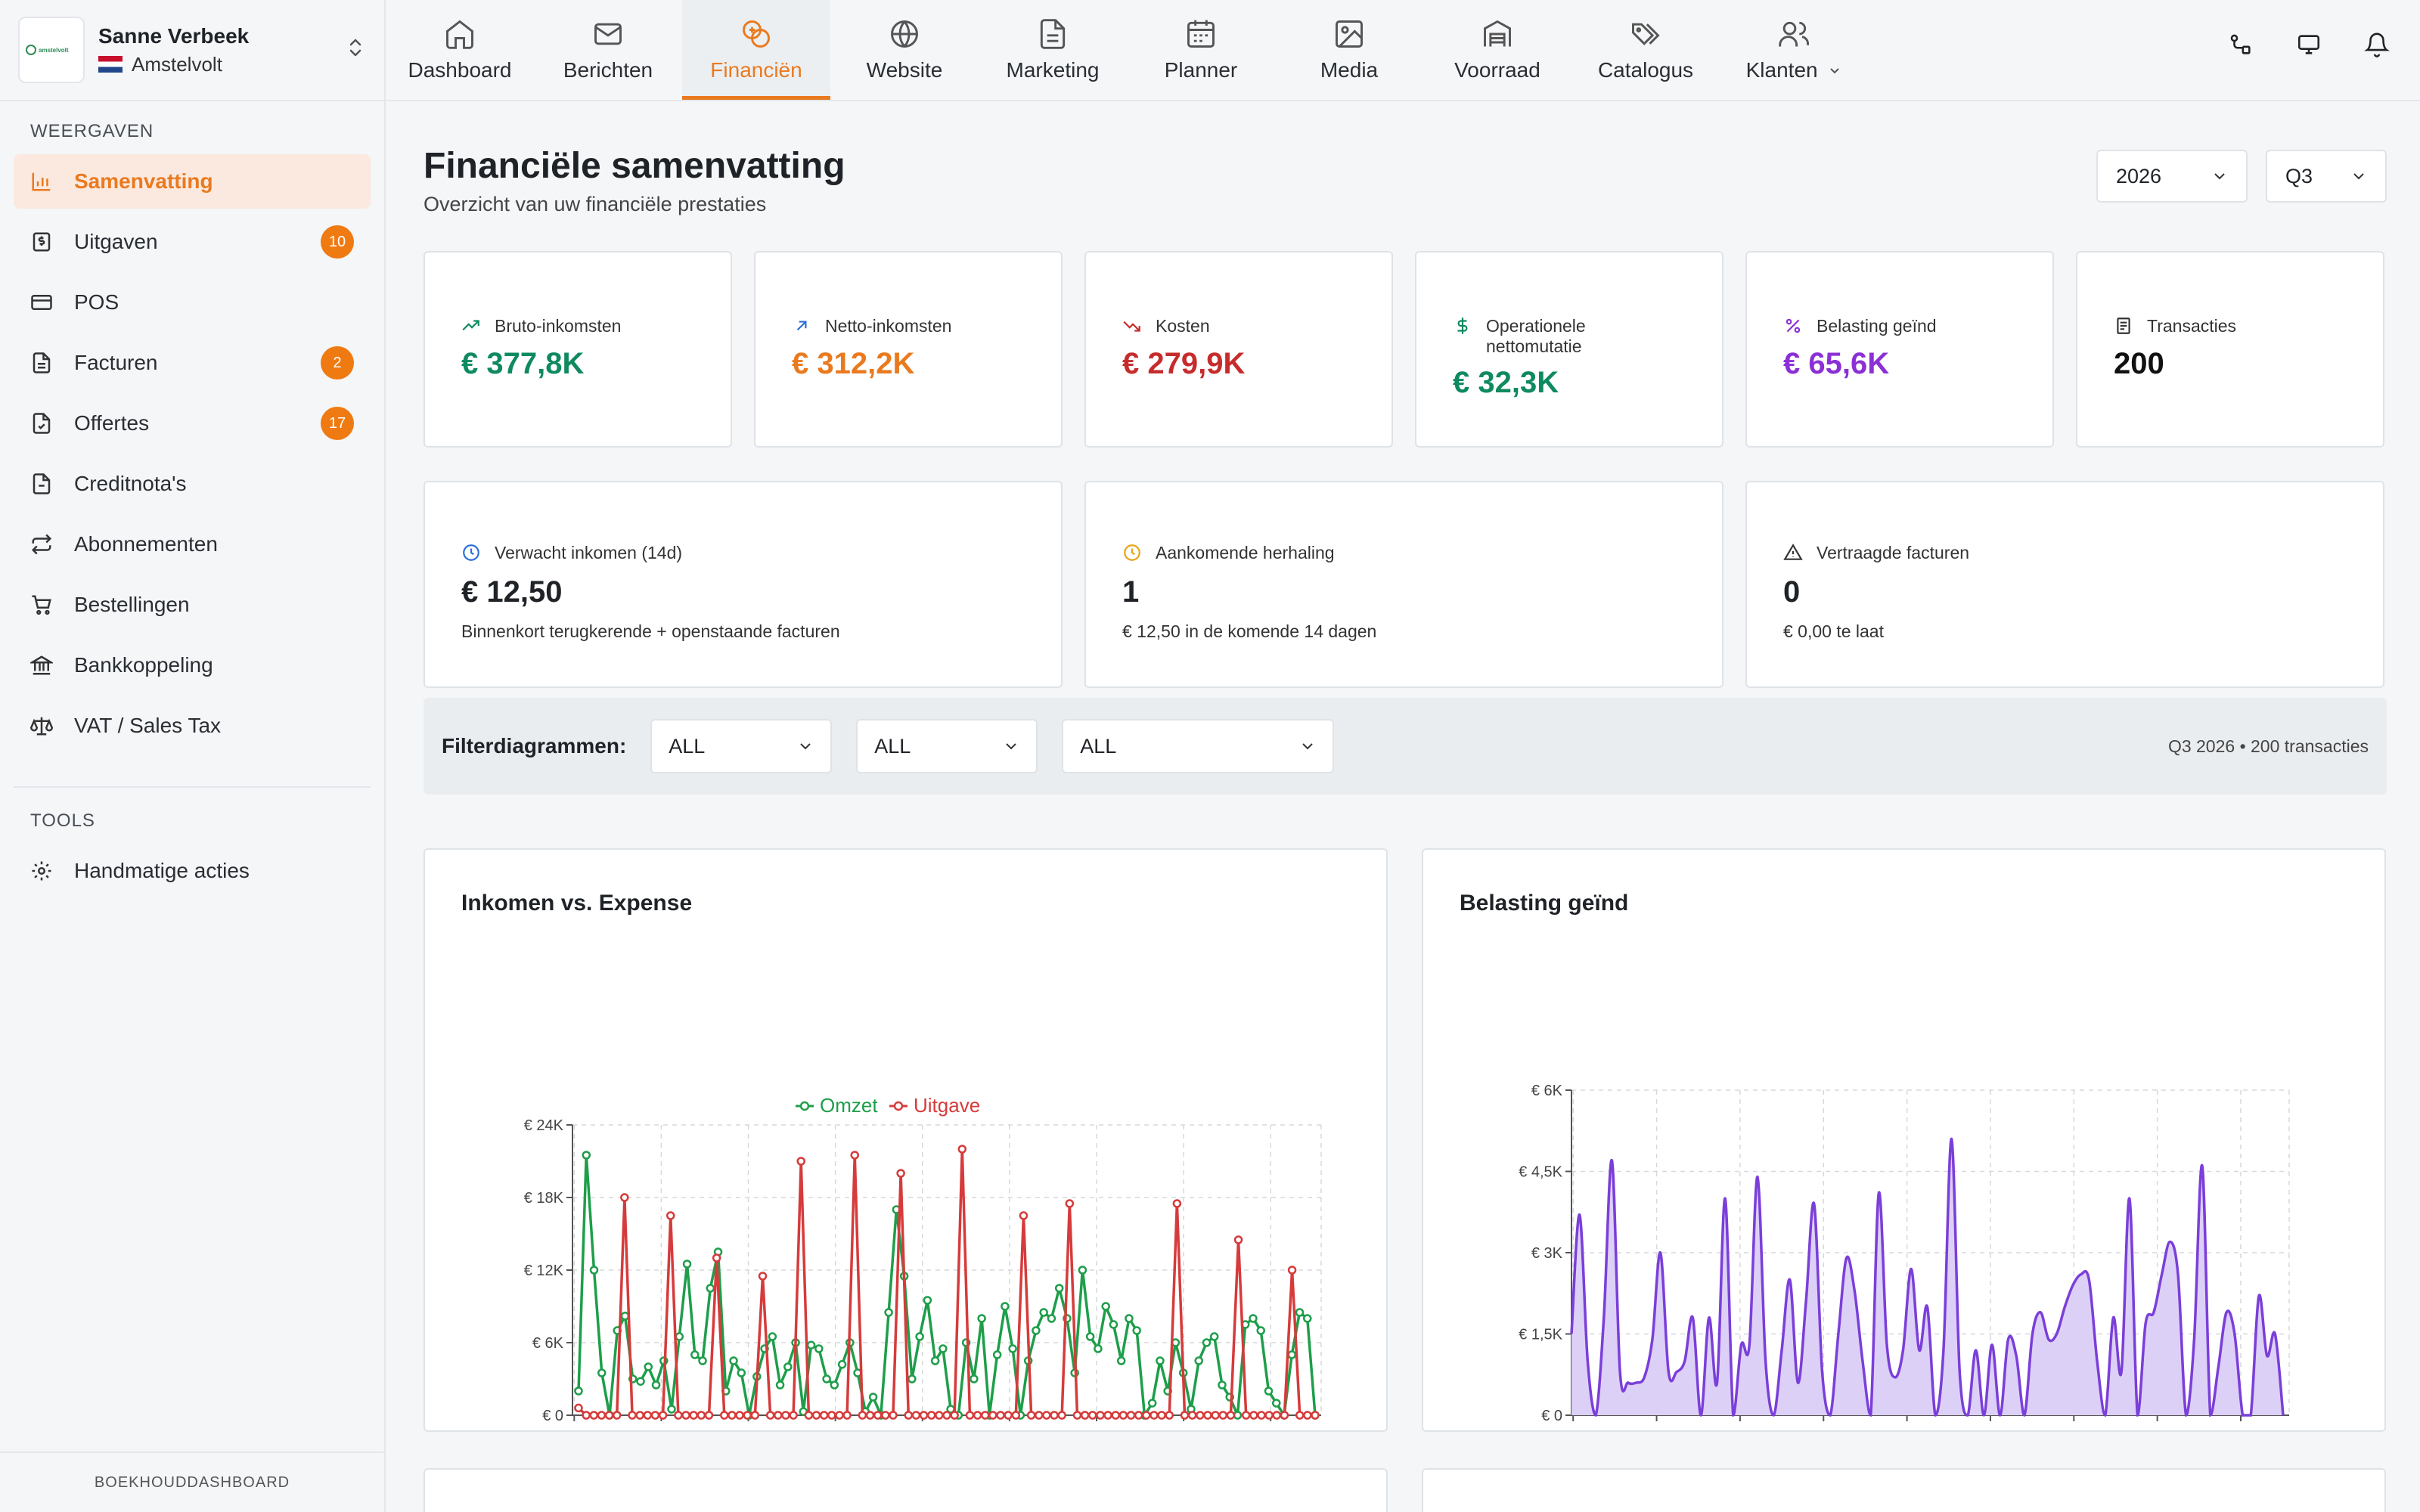  Describe the element at coordinates (2377, 44) in the screenshot. I see `bell-icon` at that location.